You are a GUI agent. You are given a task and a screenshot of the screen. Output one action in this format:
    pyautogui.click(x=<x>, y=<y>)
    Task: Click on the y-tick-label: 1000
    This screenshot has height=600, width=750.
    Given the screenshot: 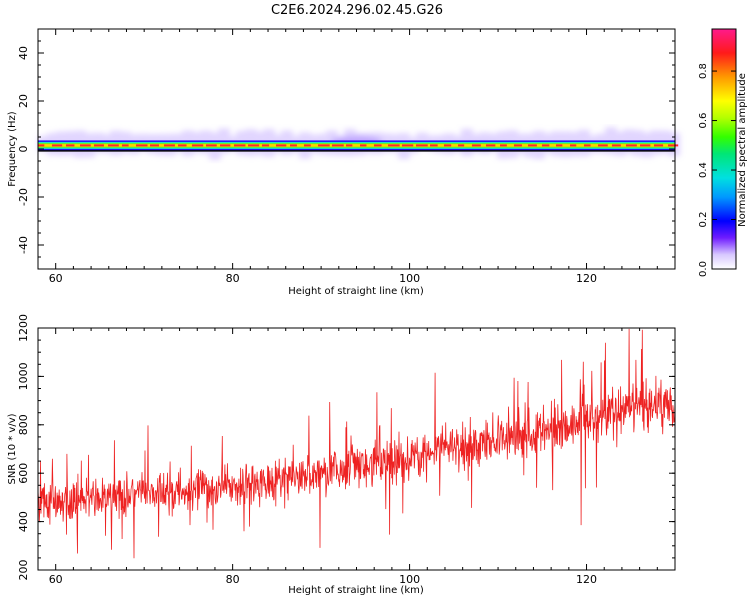 What is the action you would take?
    pyautogui.click(x=23, y=376)
    